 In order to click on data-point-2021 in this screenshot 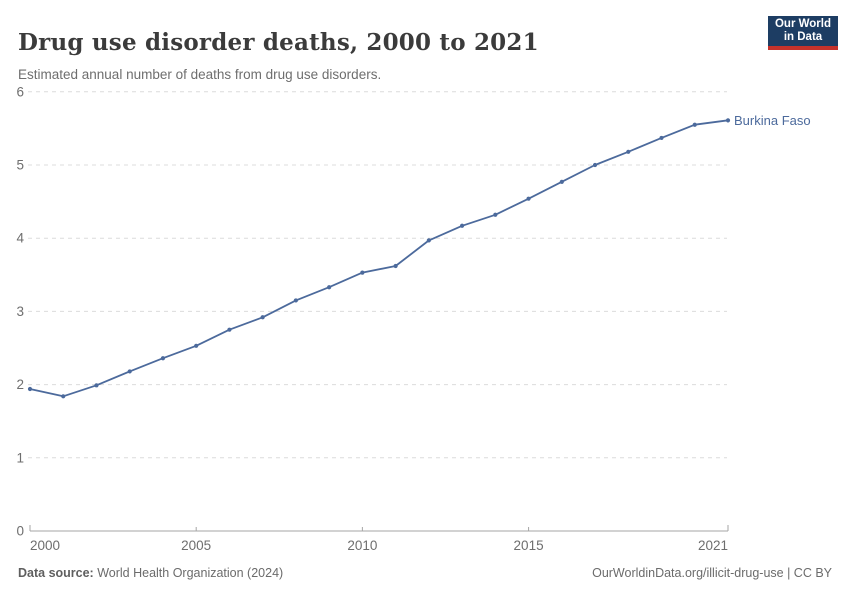, I will do `click(728, 120)`.